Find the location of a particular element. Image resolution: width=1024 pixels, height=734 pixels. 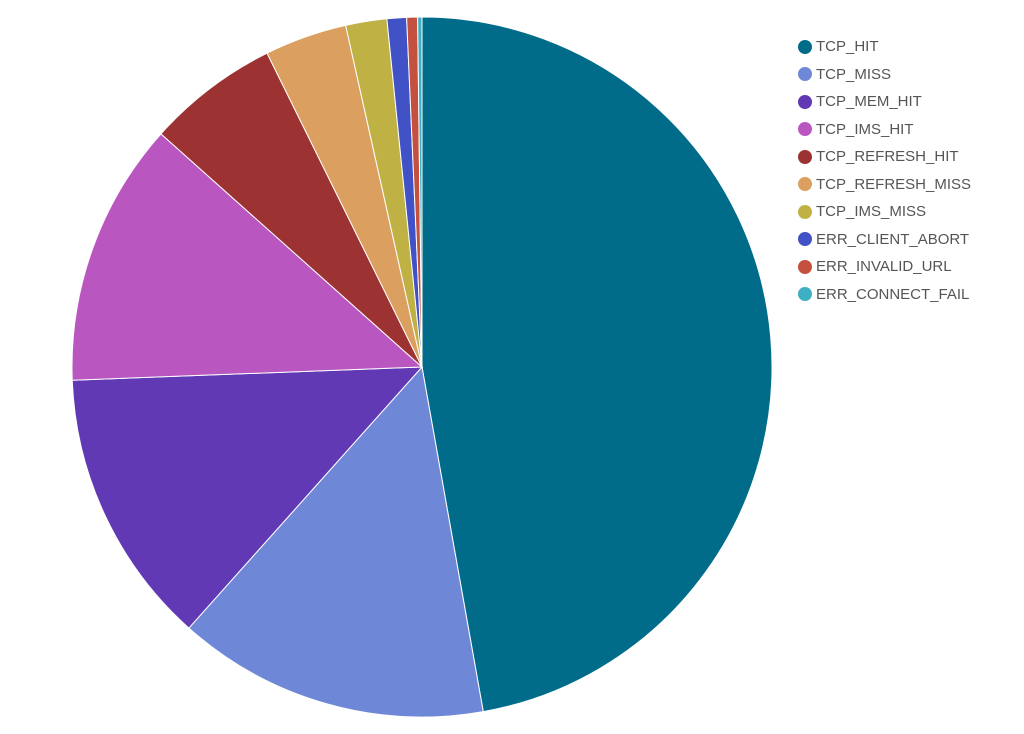

legend-label: TCP_HIT is located at coordinates (847, 47).